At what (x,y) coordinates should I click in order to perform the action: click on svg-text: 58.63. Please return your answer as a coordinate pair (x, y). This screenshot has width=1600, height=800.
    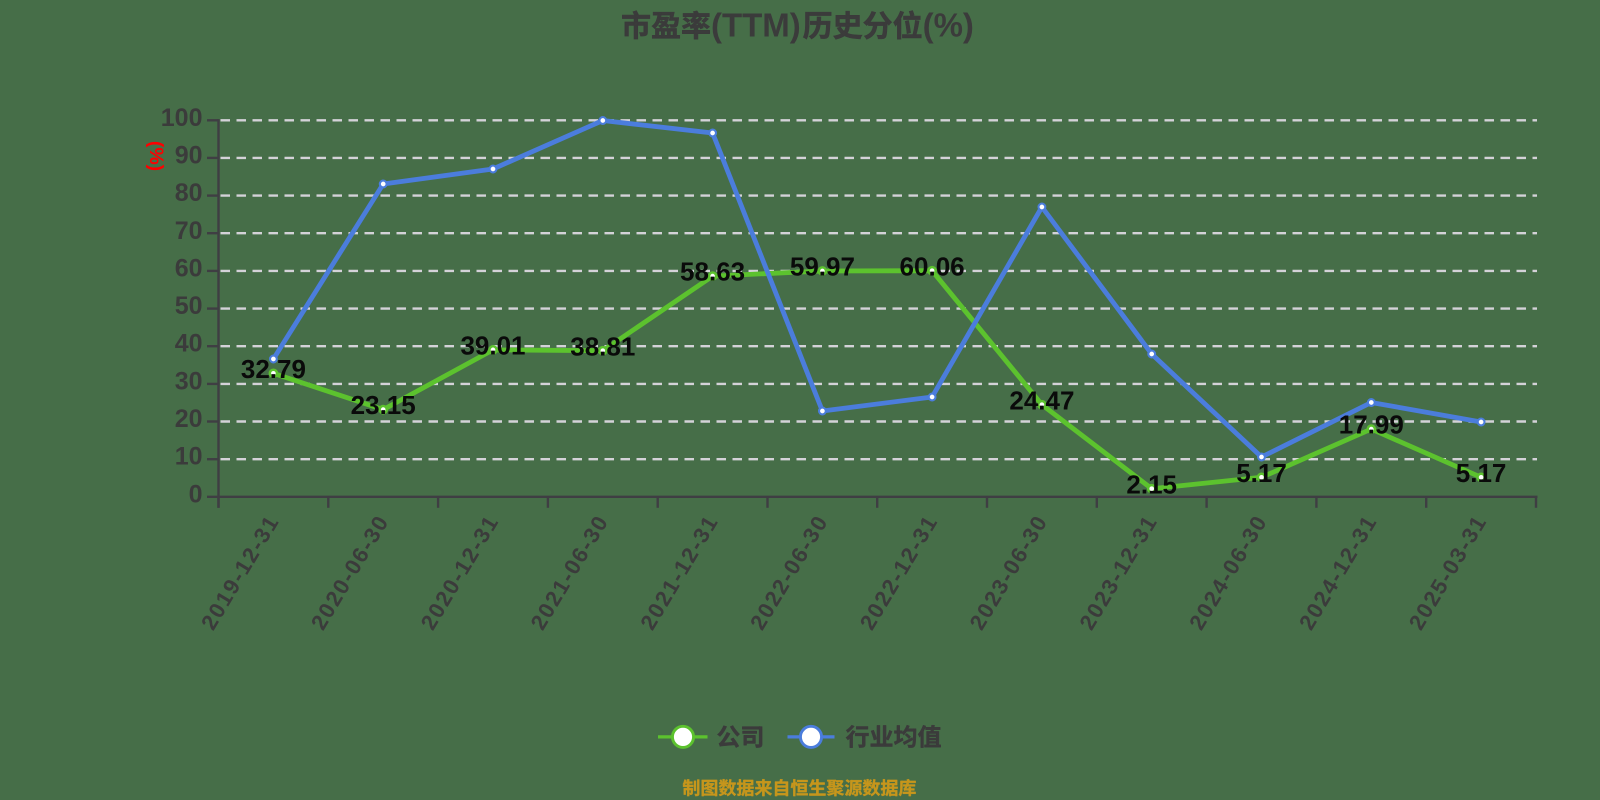
    Looking at the image, I should click on (712, 272).